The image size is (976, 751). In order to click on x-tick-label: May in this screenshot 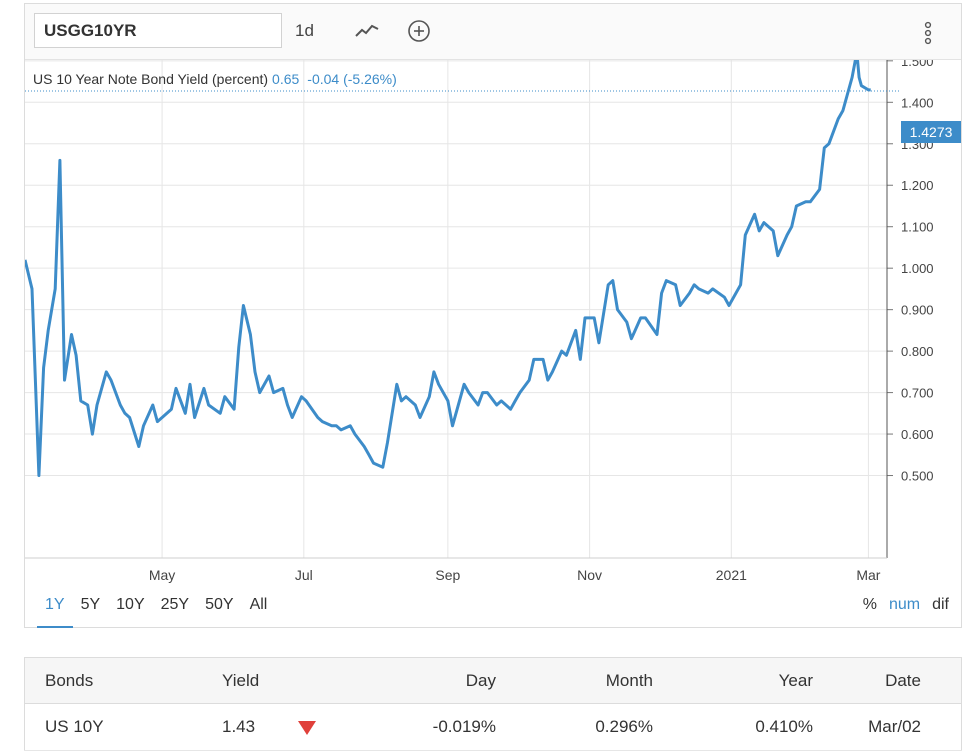, I will do `click(162, 575)`.